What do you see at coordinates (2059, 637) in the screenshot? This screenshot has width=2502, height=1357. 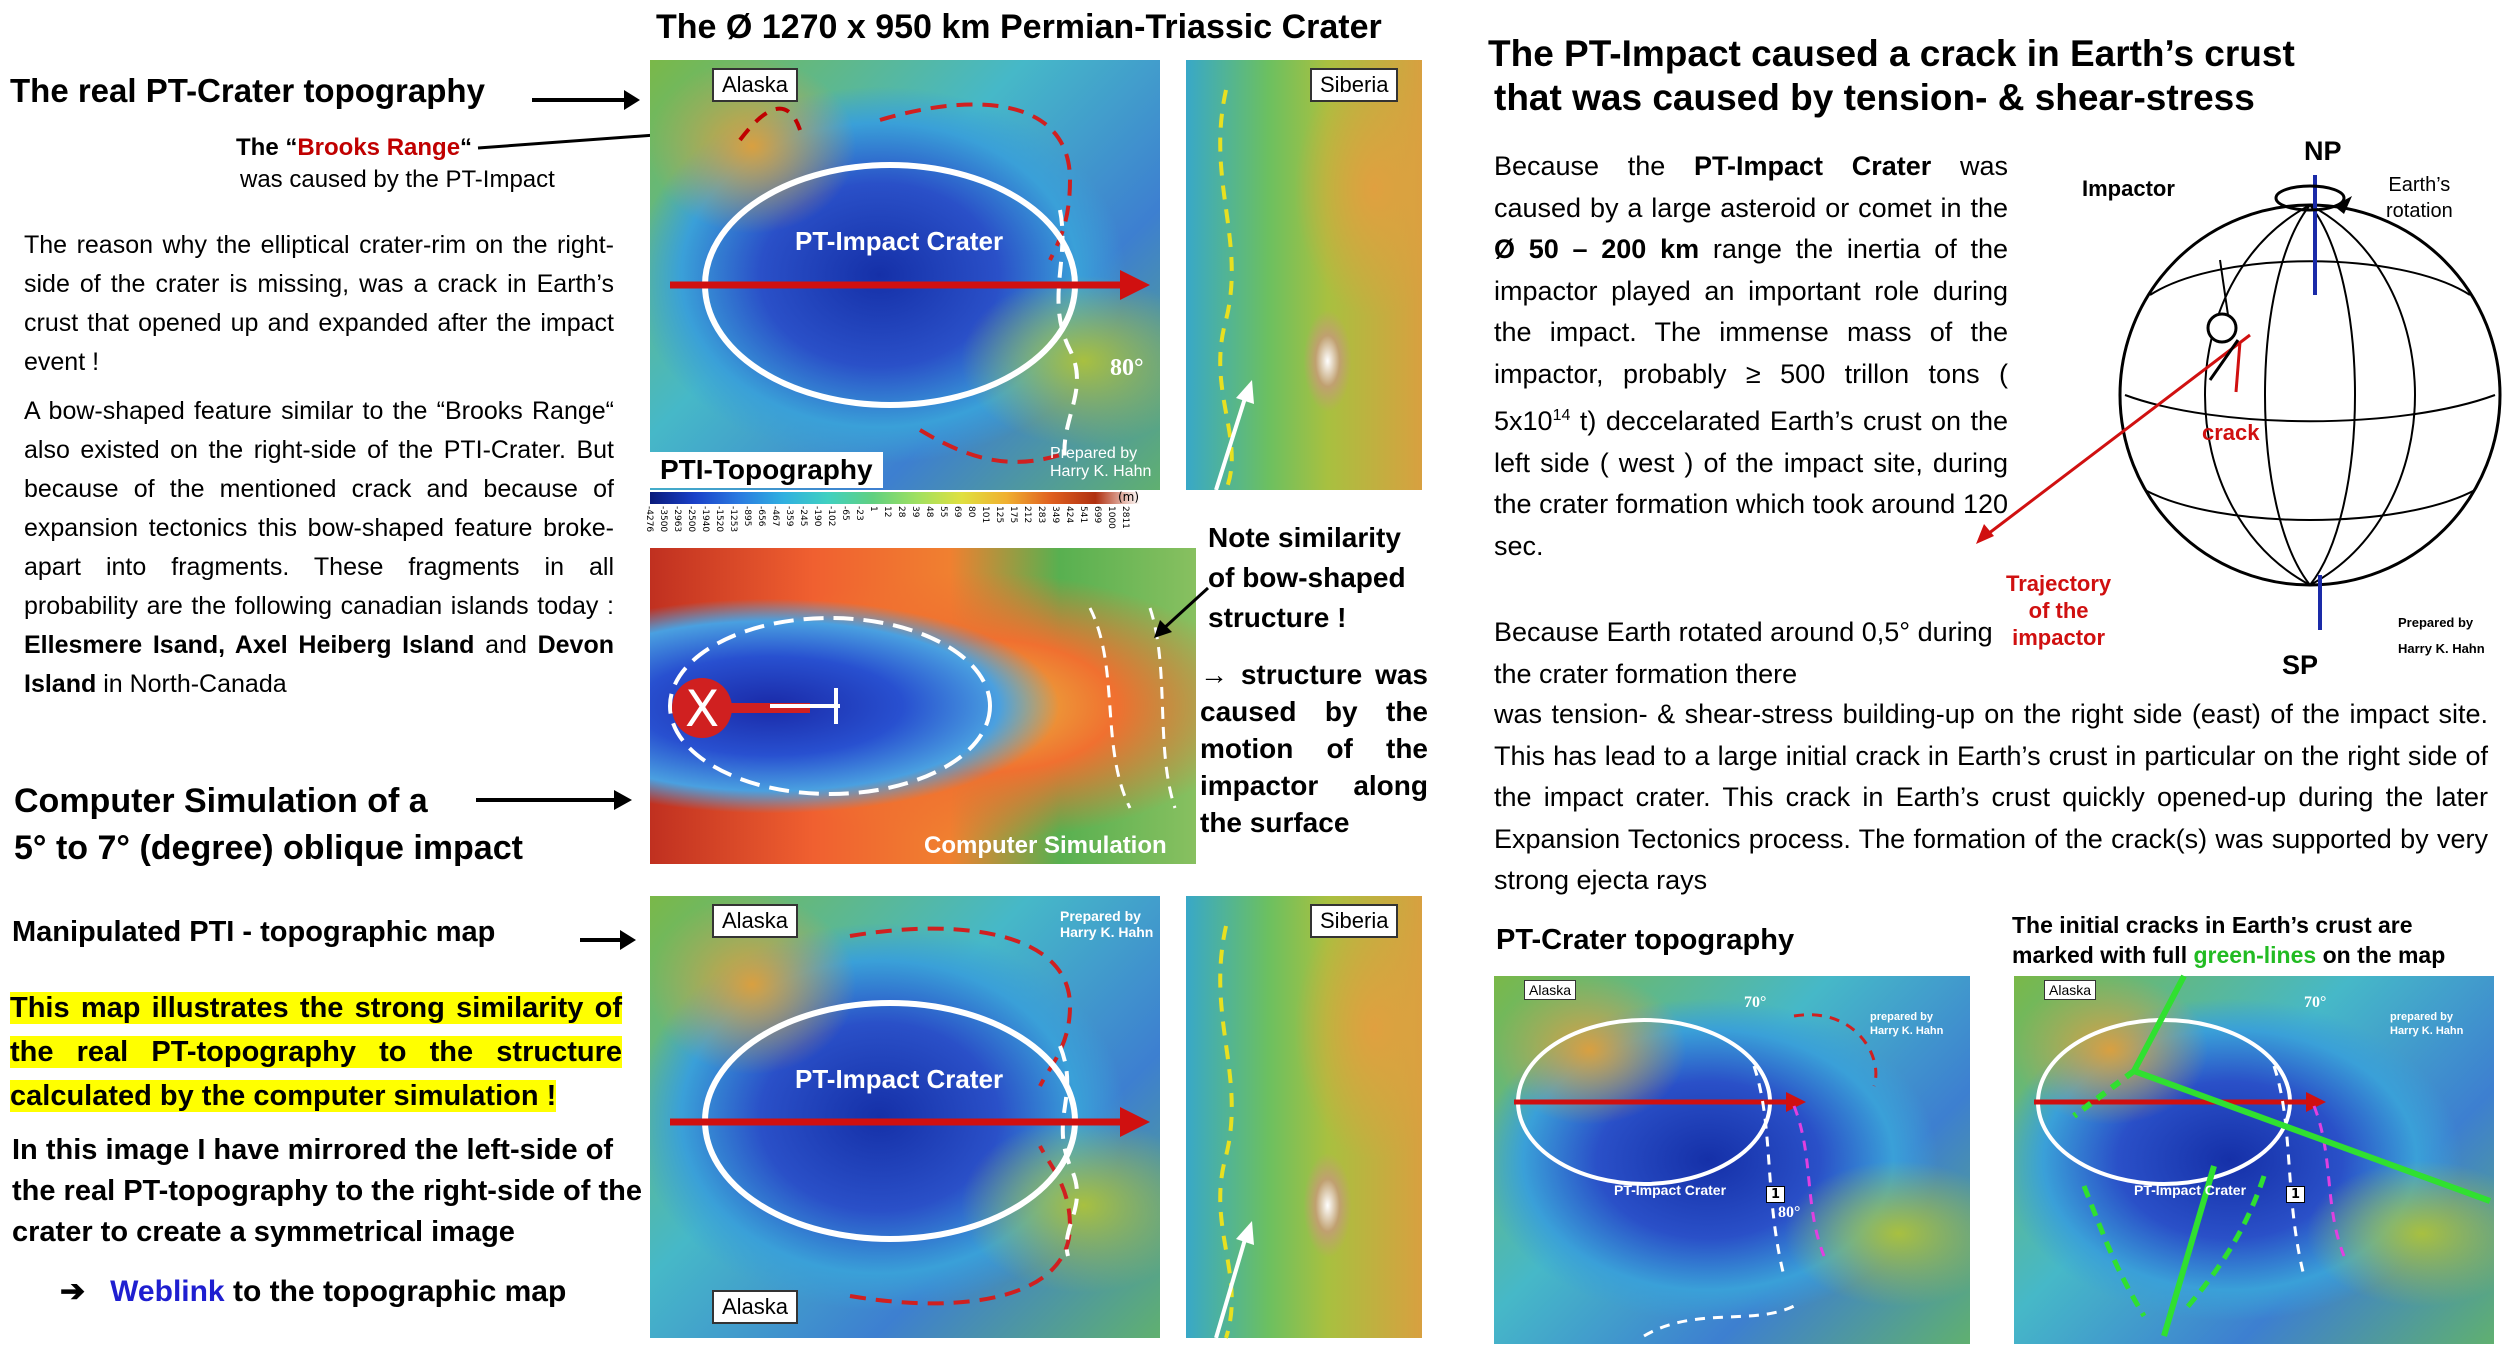 I see `trajectory-line3: impactor` at bounding box center [2059, 637].